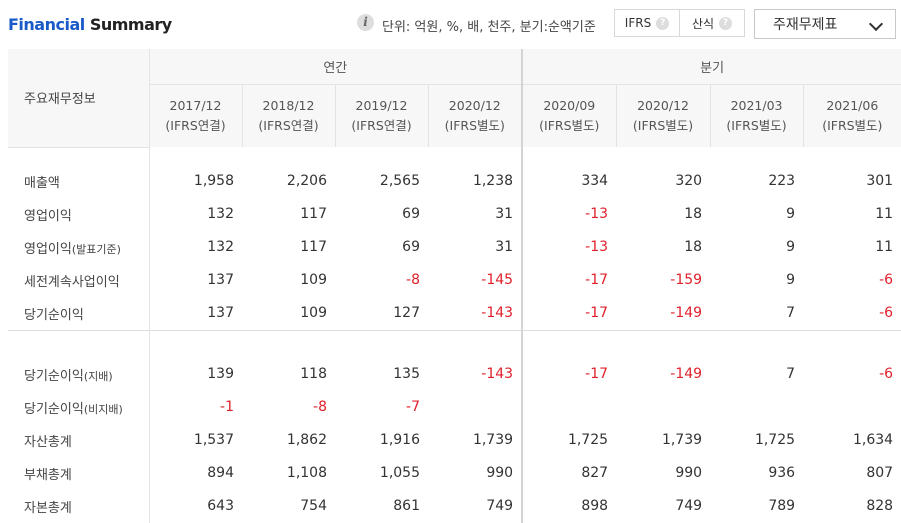  Describe the element at coordinates (48, 442) in the screenshot. I see `row-label-text: 자산총계` at that location.